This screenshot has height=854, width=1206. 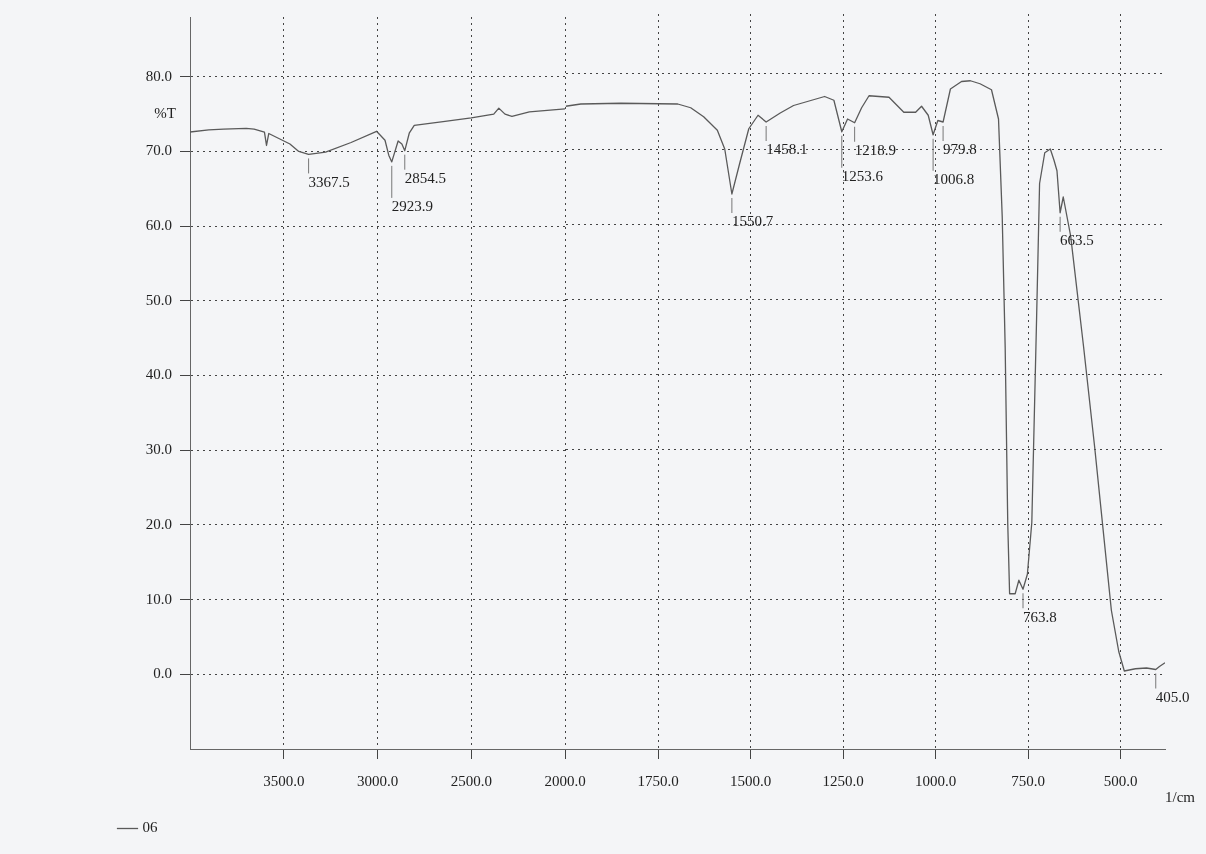 I want to click on x-axis-title: 1/cm, so click(x=1180, y=796).